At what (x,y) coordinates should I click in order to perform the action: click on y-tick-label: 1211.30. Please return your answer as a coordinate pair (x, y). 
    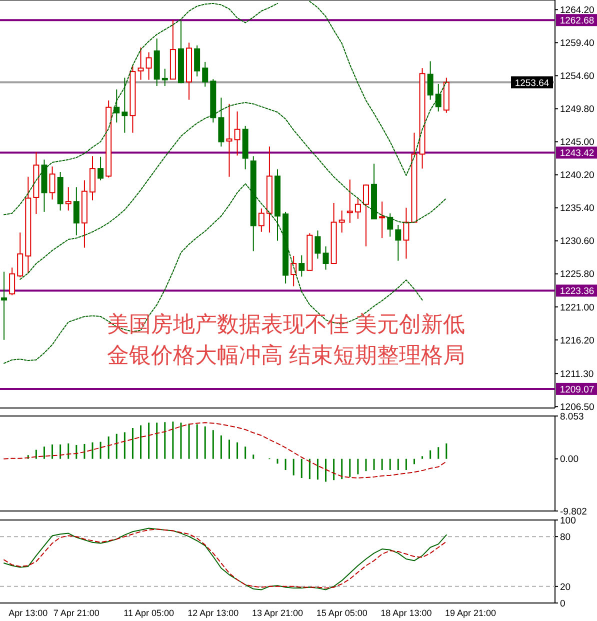
    Looking at the image, I should click on (577, 374).